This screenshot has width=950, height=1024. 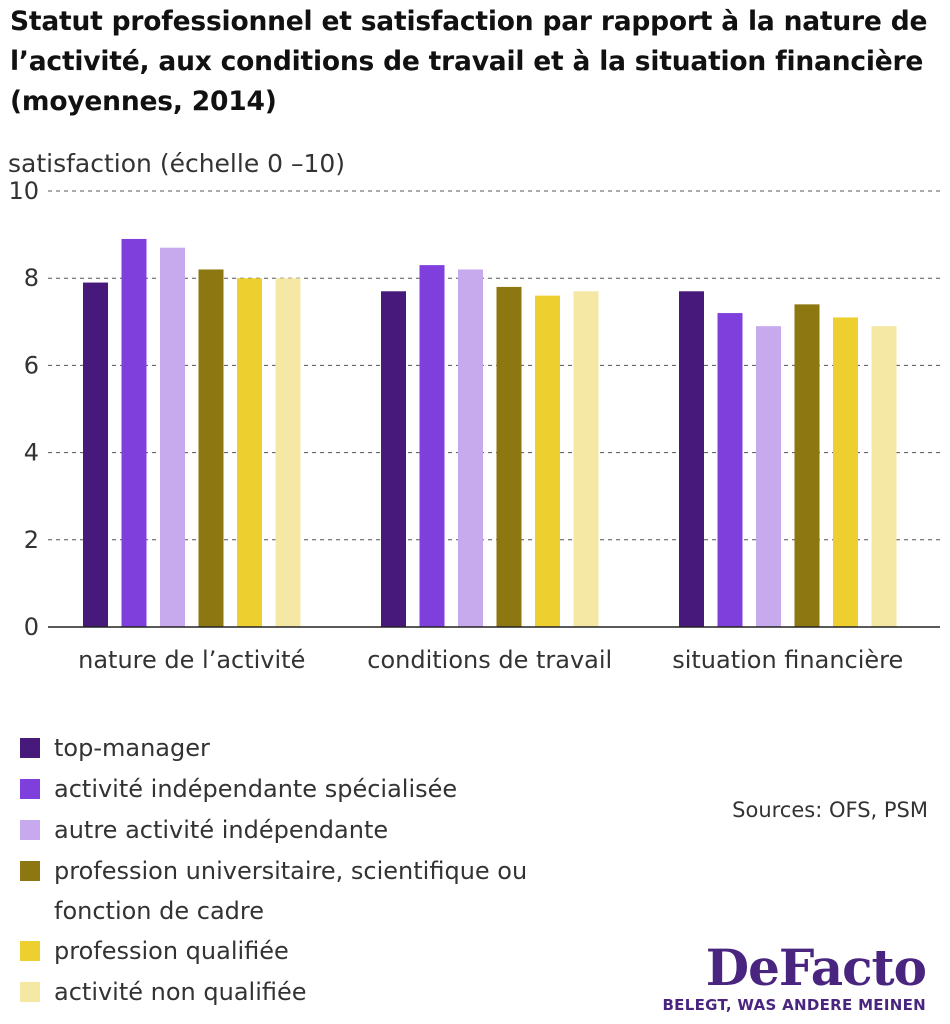 I want to click on legend-item: activité indépendante spécialisée, so click(x=302, y=789).